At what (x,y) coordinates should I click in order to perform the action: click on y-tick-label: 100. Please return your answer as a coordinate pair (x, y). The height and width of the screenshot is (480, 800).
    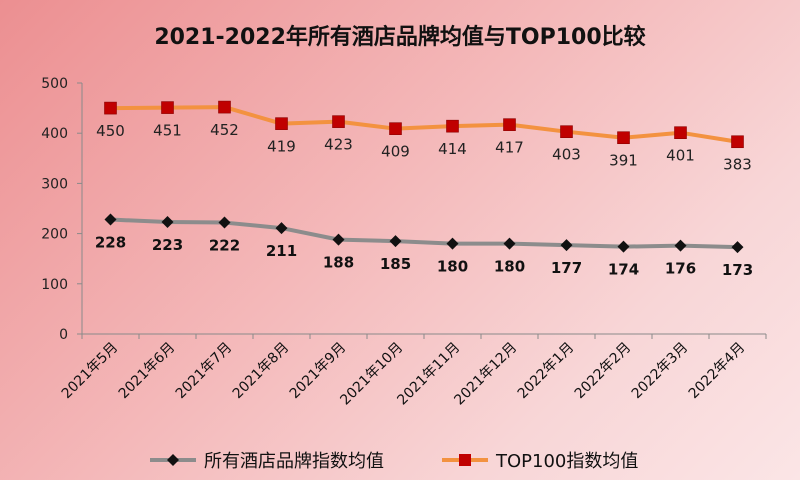
    Looking at the image, I should click on (54, 285).